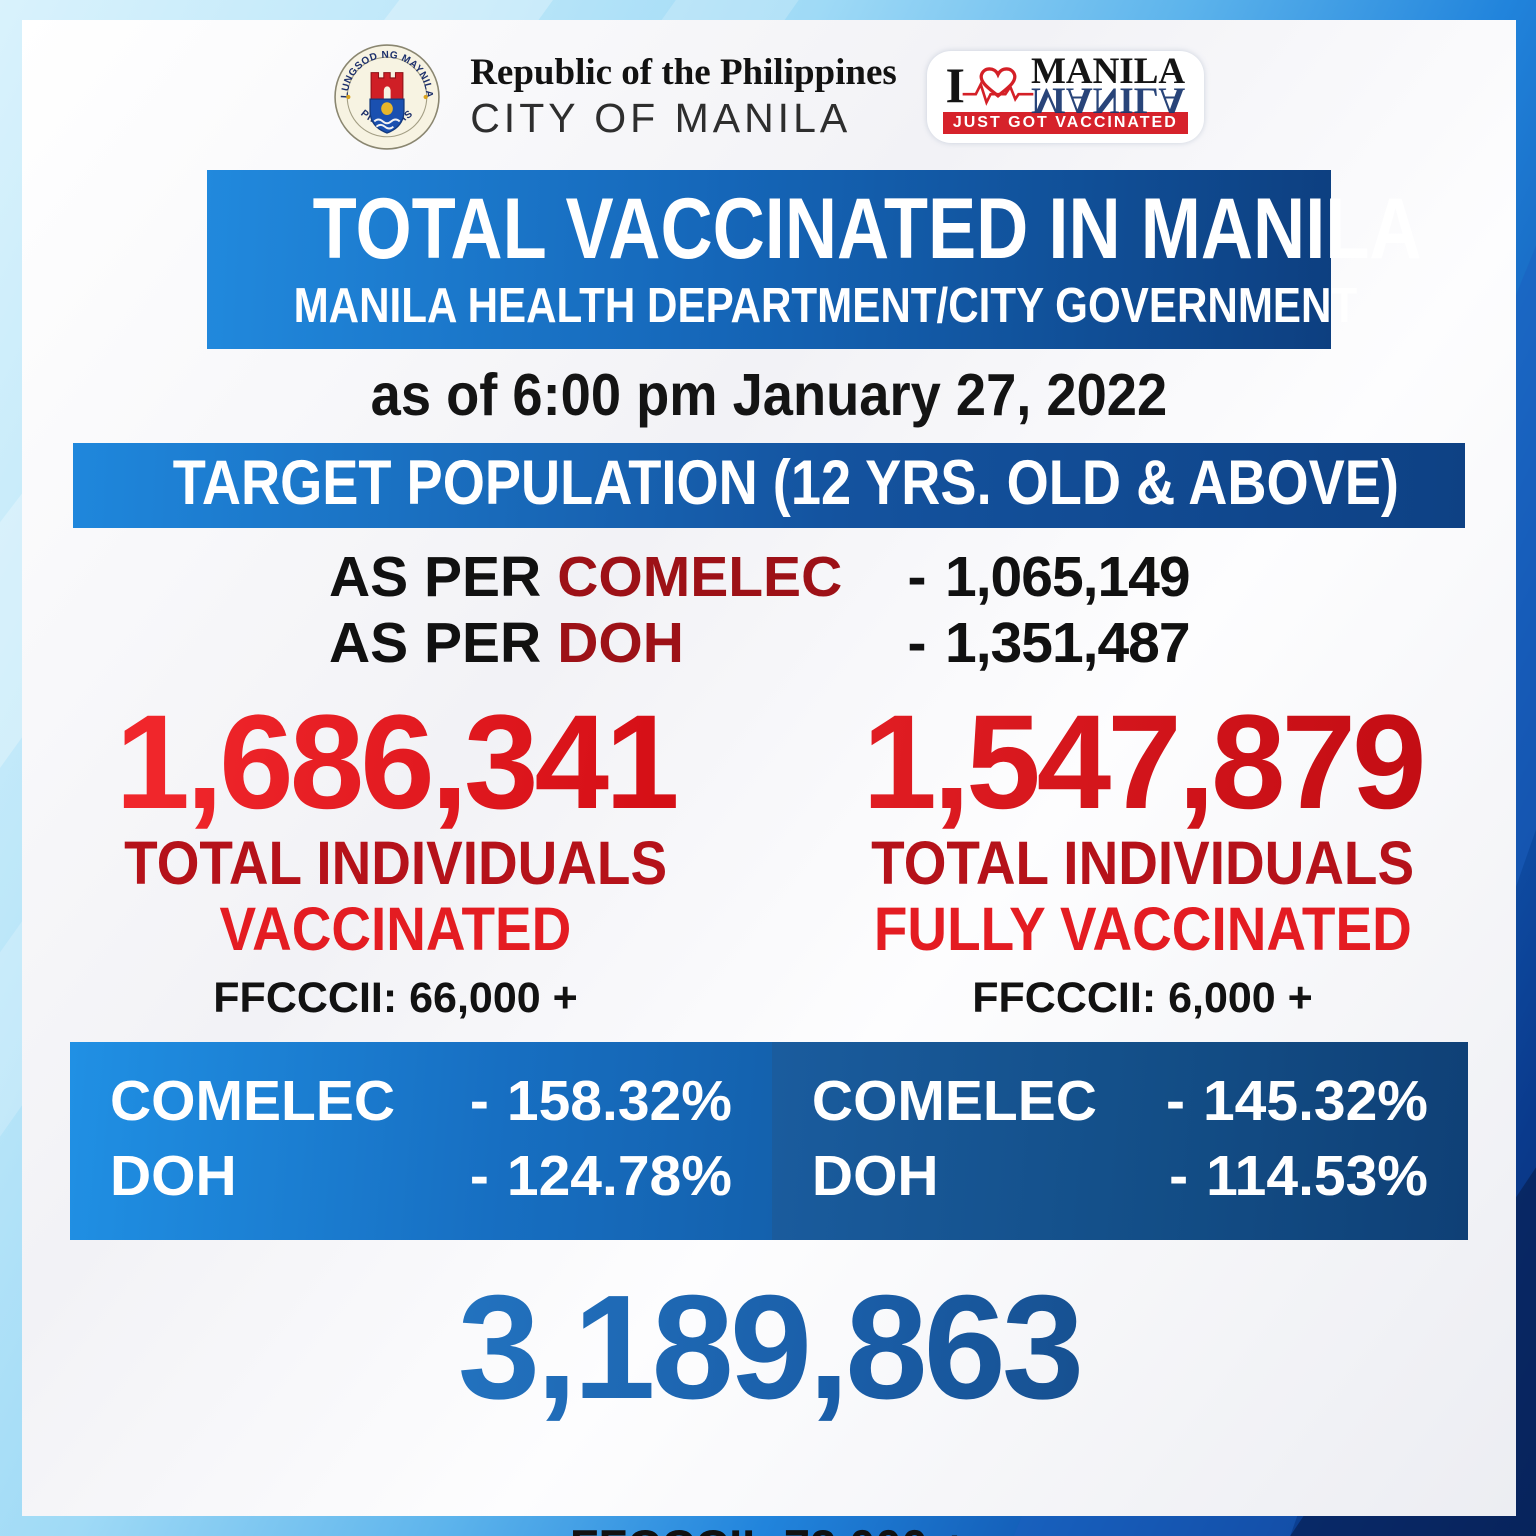 The image size is (1536, 1536). I want to click on main-title: TOTAL VACCINATED IN MANILA, so click(867, 229).